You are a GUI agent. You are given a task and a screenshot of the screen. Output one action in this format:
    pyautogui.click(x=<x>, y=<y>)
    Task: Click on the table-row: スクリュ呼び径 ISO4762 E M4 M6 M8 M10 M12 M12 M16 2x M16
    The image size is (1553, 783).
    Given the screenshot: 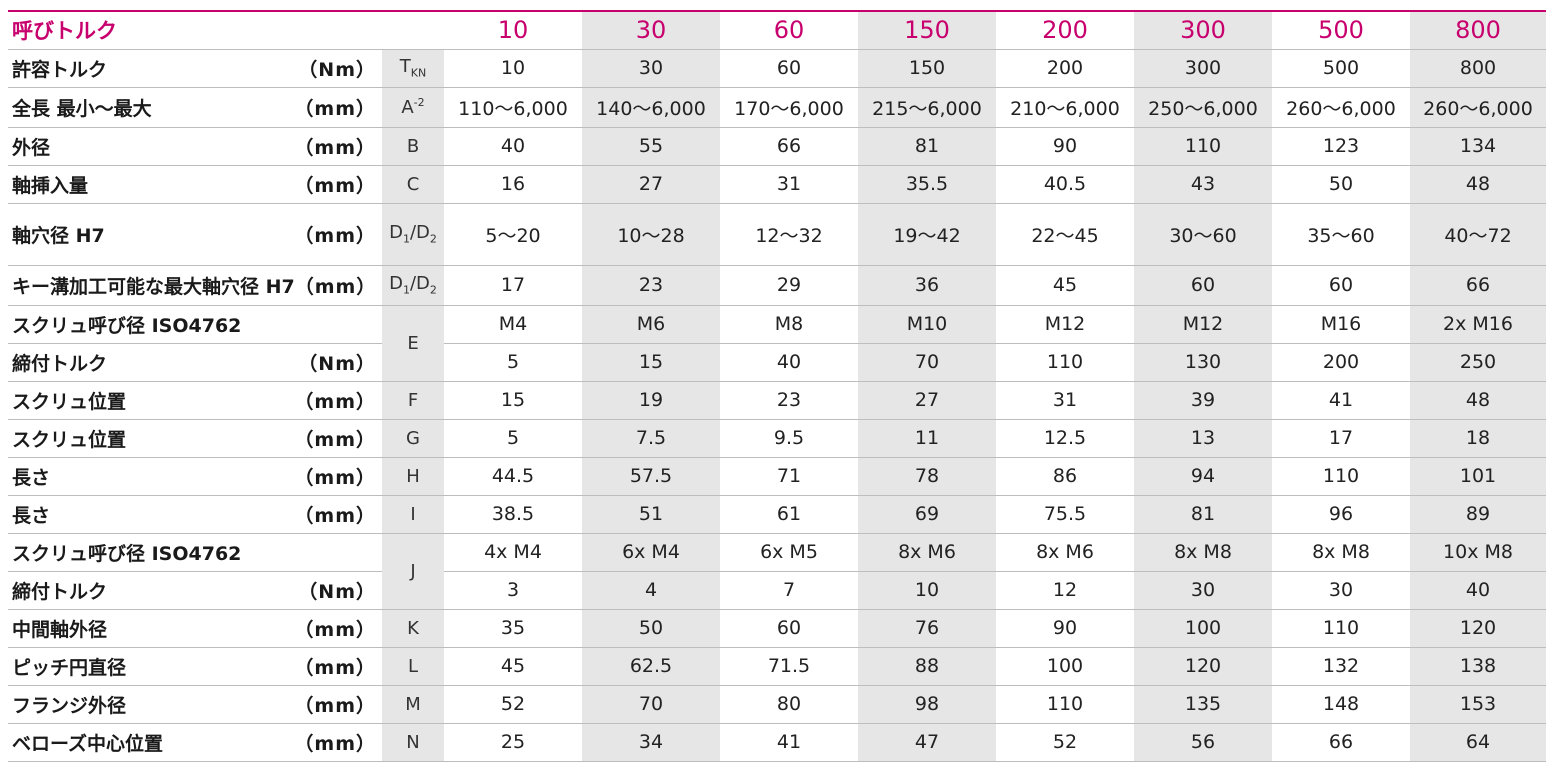 What is the action you would take?
    pyautogui.click(x=777, y=343)
    